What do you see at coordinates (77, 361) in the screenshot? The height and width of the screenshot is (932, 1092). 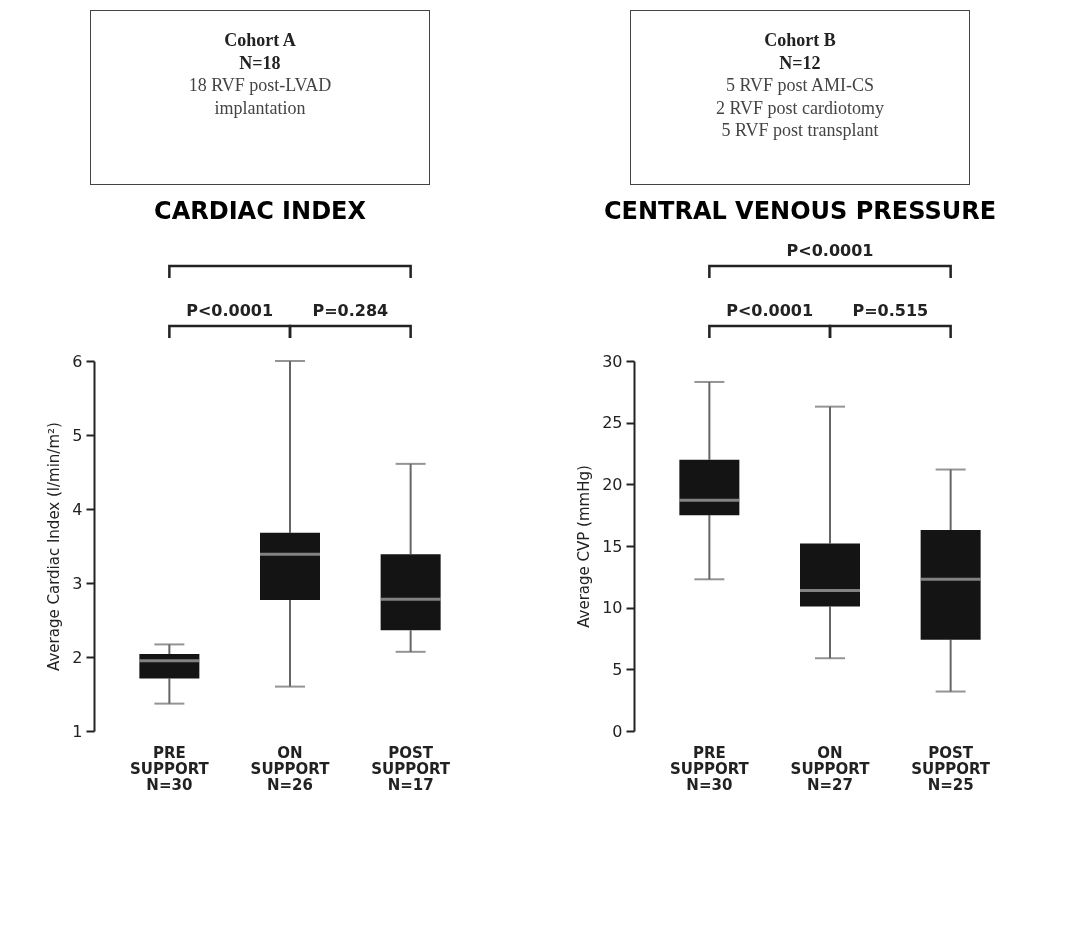 I see `y-tick-label: 6` at bounding box center [77, 361].